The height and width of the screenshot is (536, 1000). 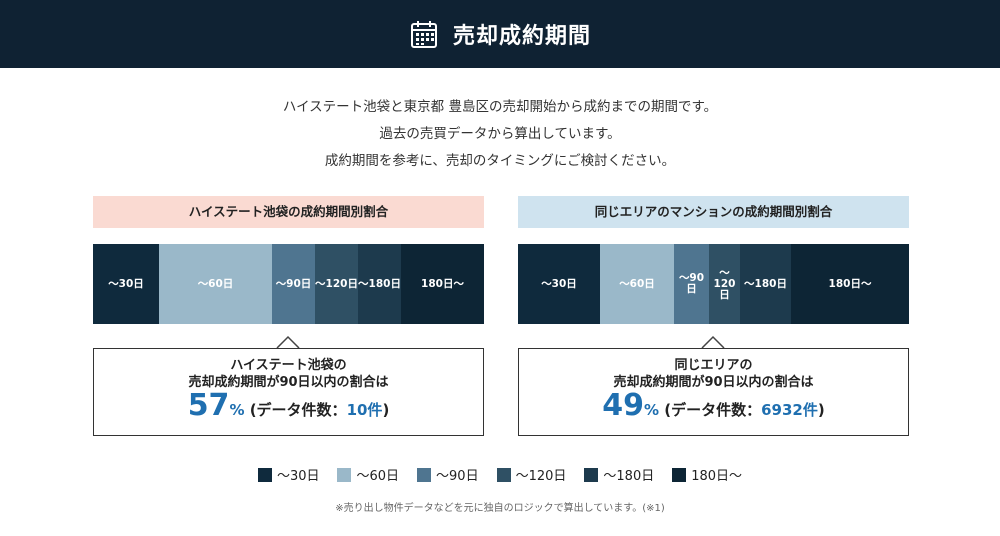 I want to click on legend-item: 180日〜, so click(x=707, y=474).